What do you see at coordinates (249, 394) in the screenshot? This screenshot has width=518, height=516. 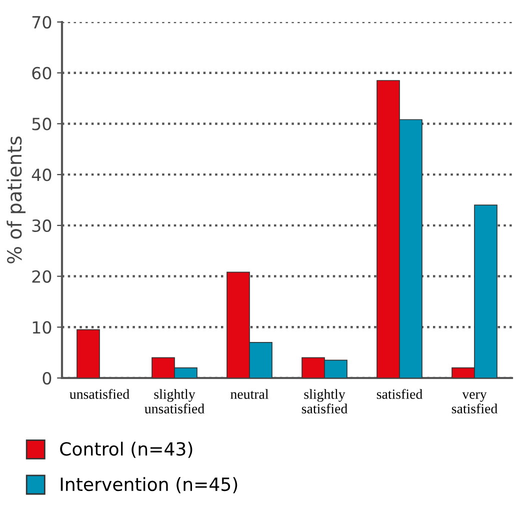 I see `x-tick-label: neutral` at bounding box center [249, 394].